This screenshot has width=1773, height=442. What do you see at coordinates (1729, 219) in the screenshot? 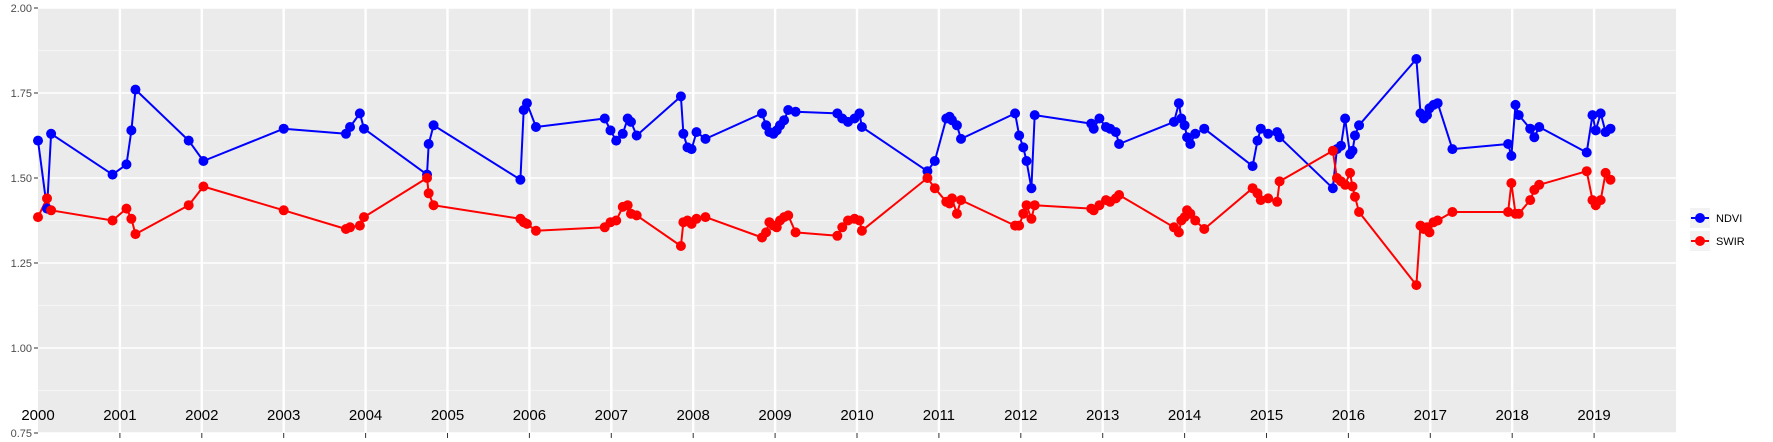
I see `legend-label-ndvi: NDVI` at bounding box center [1729, 219].